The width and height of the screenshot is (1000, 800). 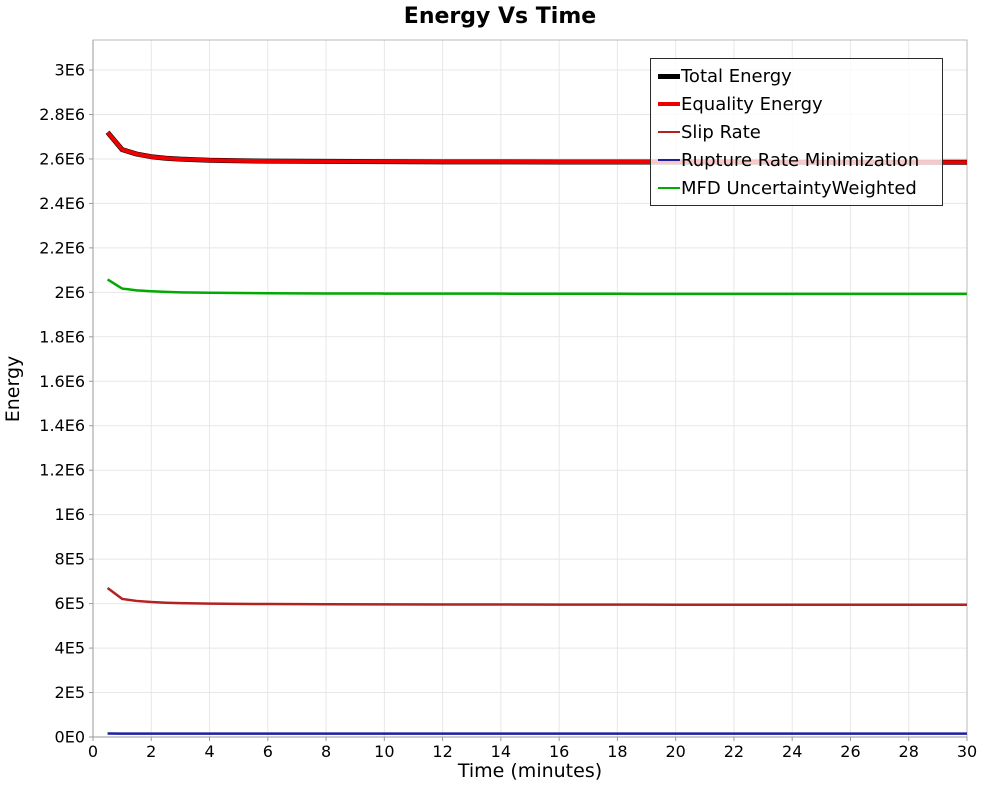 What do you see at coordinates (62, 114) in the screenshot?
I see `y-tick-label: 2.8E6` at bounding box center [62, 114].